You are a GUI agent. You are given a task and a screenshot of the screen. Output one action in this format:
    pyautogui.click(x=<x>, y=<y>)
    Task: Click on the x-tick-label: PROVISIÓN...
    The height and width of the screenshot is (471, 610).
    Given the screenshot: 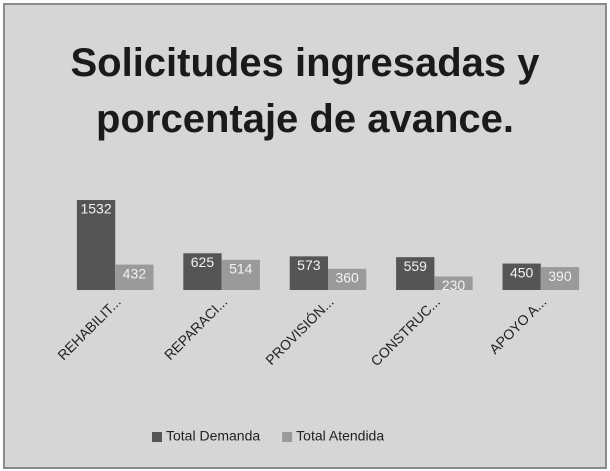 What is the action you would take?
    pyautogui.click(x=299, y=330)
    